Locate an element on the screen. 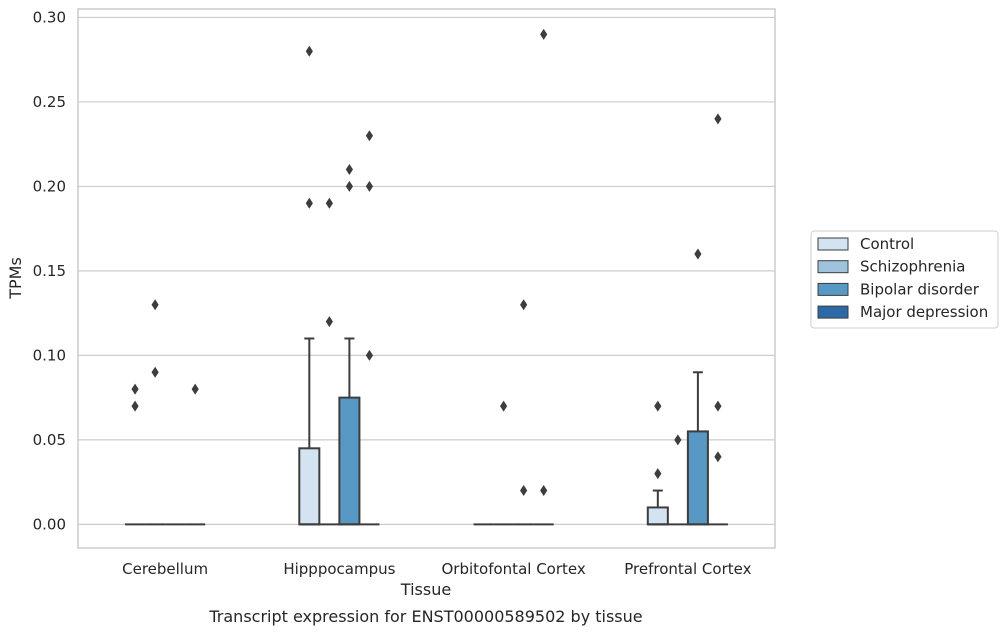 Image resolution: width=1007 pixels, height=634 pixels. legend-item: Bipolar disorder is located at coordinates (898, 289).